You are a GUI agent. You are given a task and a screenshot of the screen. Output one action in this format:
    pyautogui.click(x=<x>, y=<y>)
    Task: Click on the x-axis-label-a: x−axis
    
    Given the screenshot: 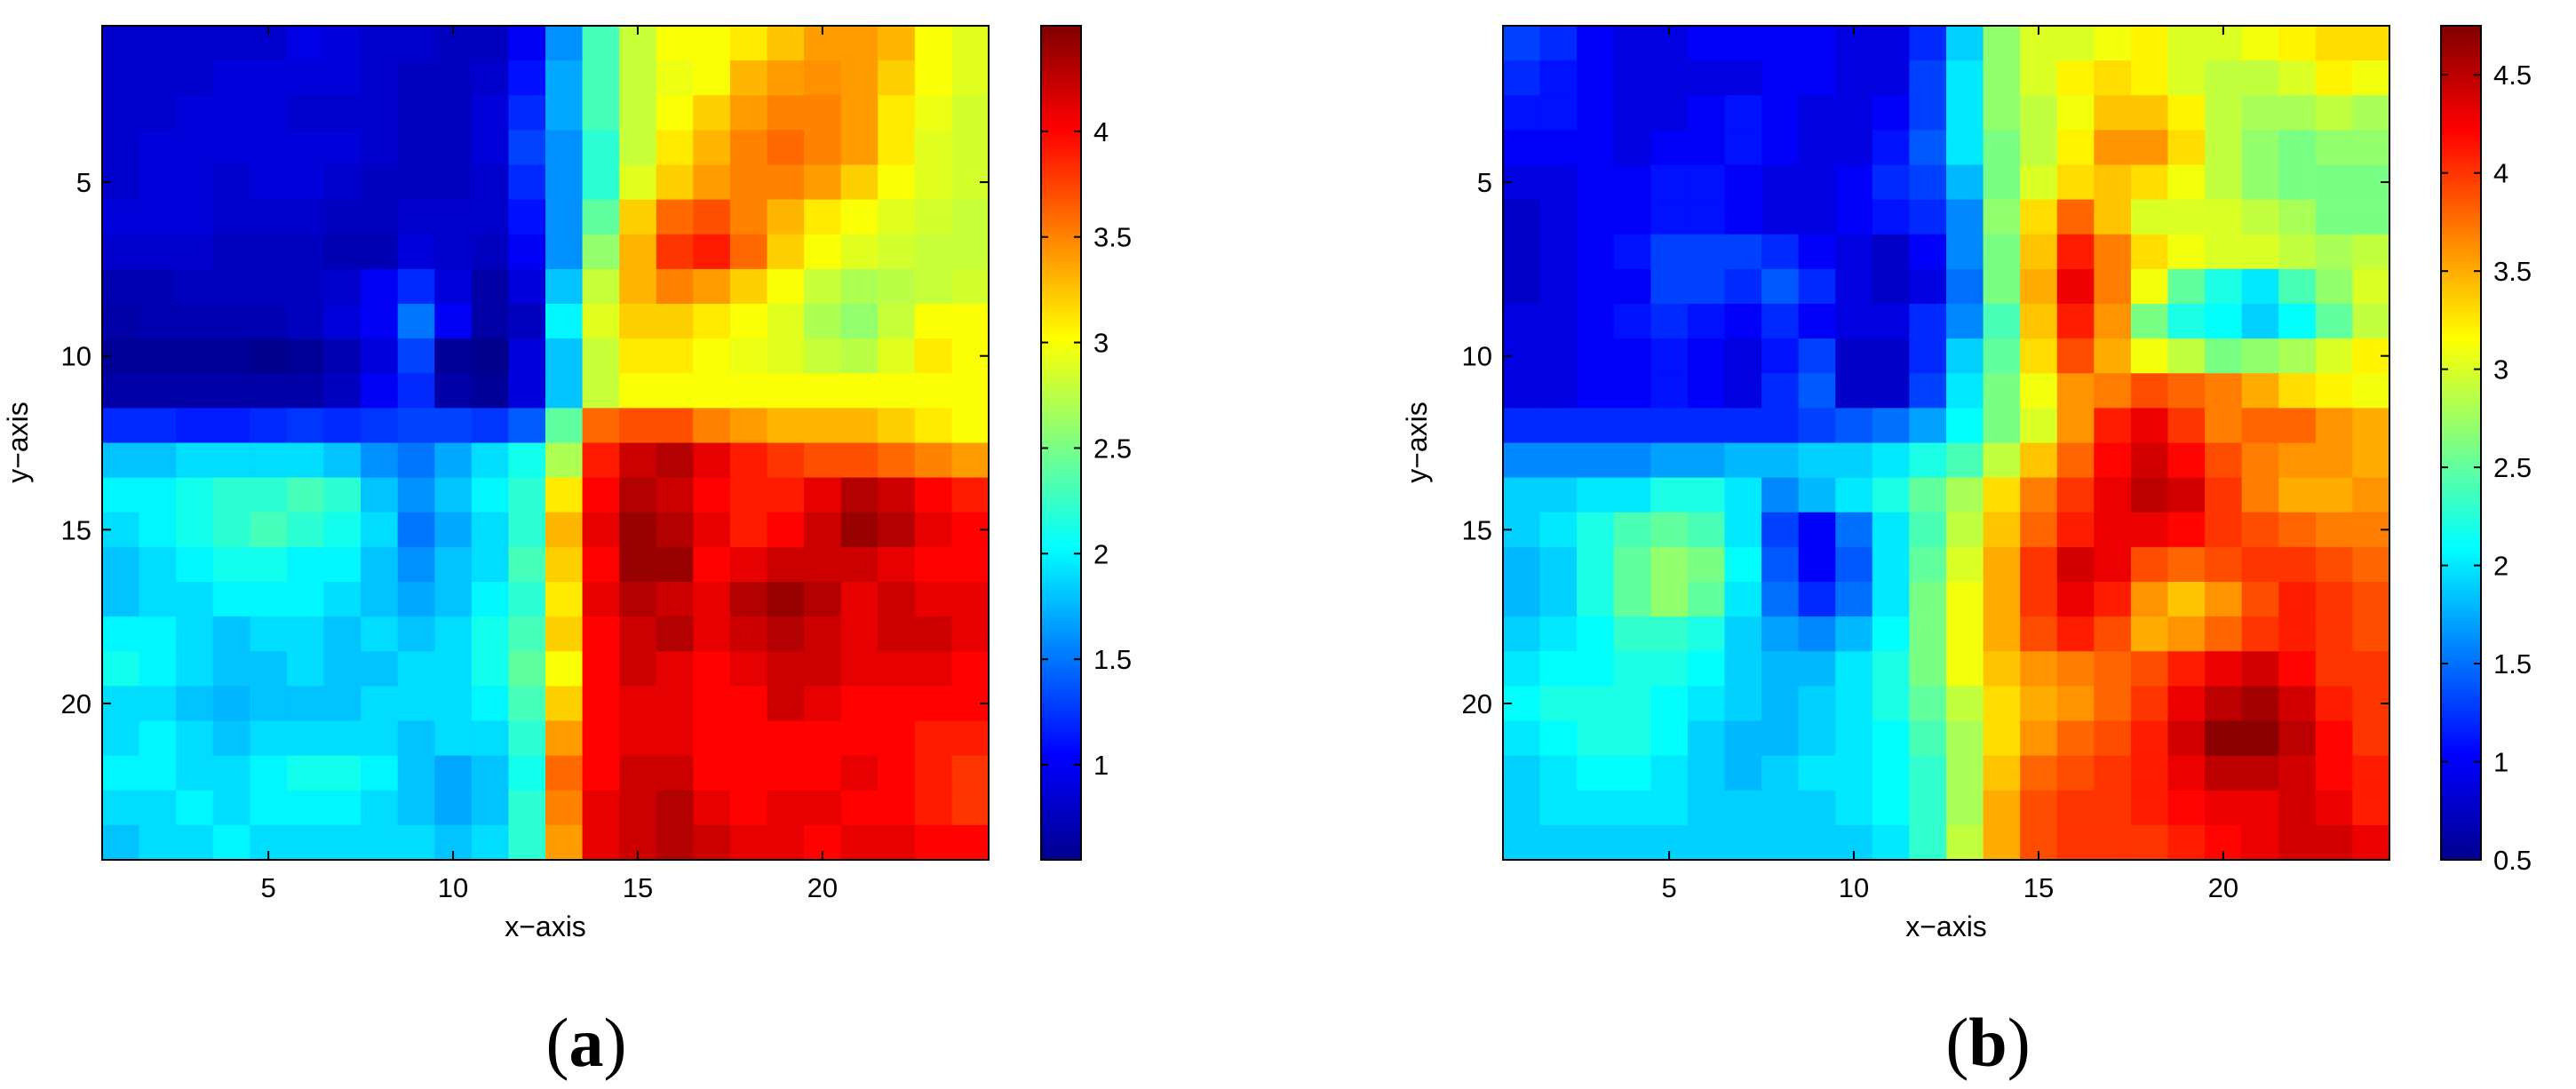 What is the action you would take?
    pyautogui.click(x=545, y=926)
    